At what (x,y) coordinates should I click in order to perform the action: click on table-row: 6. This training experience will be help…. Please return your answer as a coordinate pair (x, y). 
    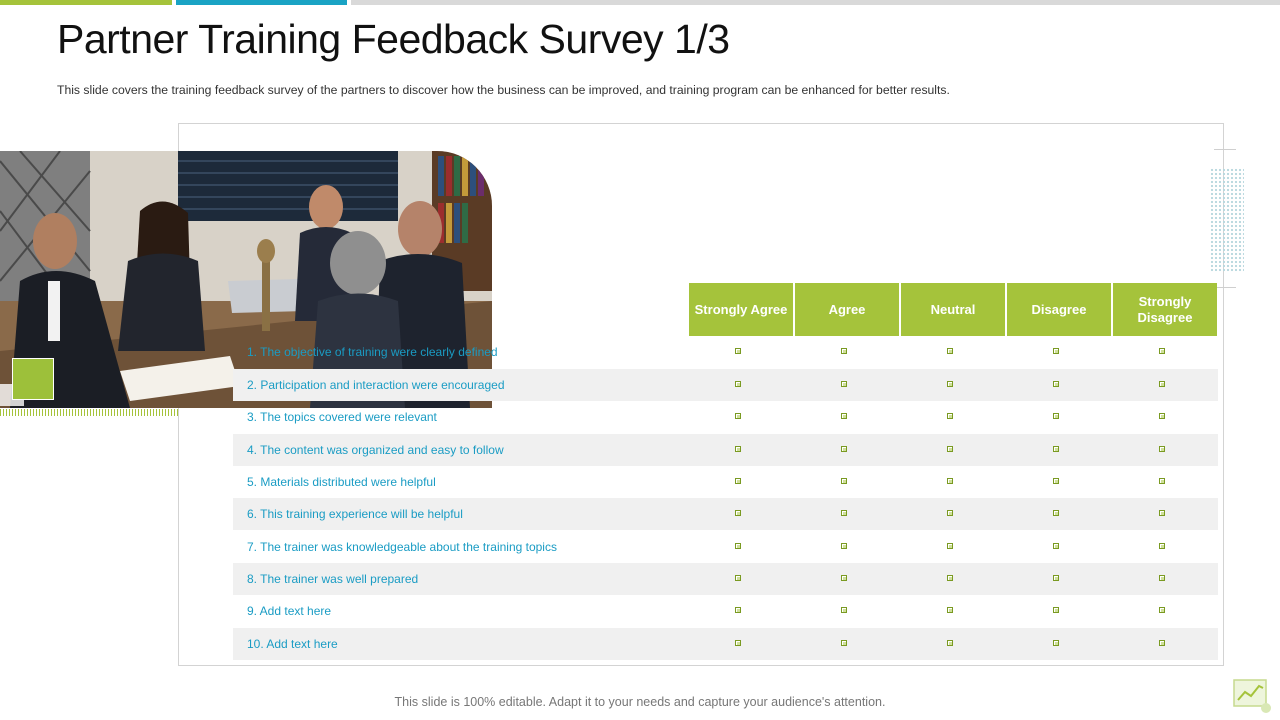
    Looking at the image, I should click on (725, 514).